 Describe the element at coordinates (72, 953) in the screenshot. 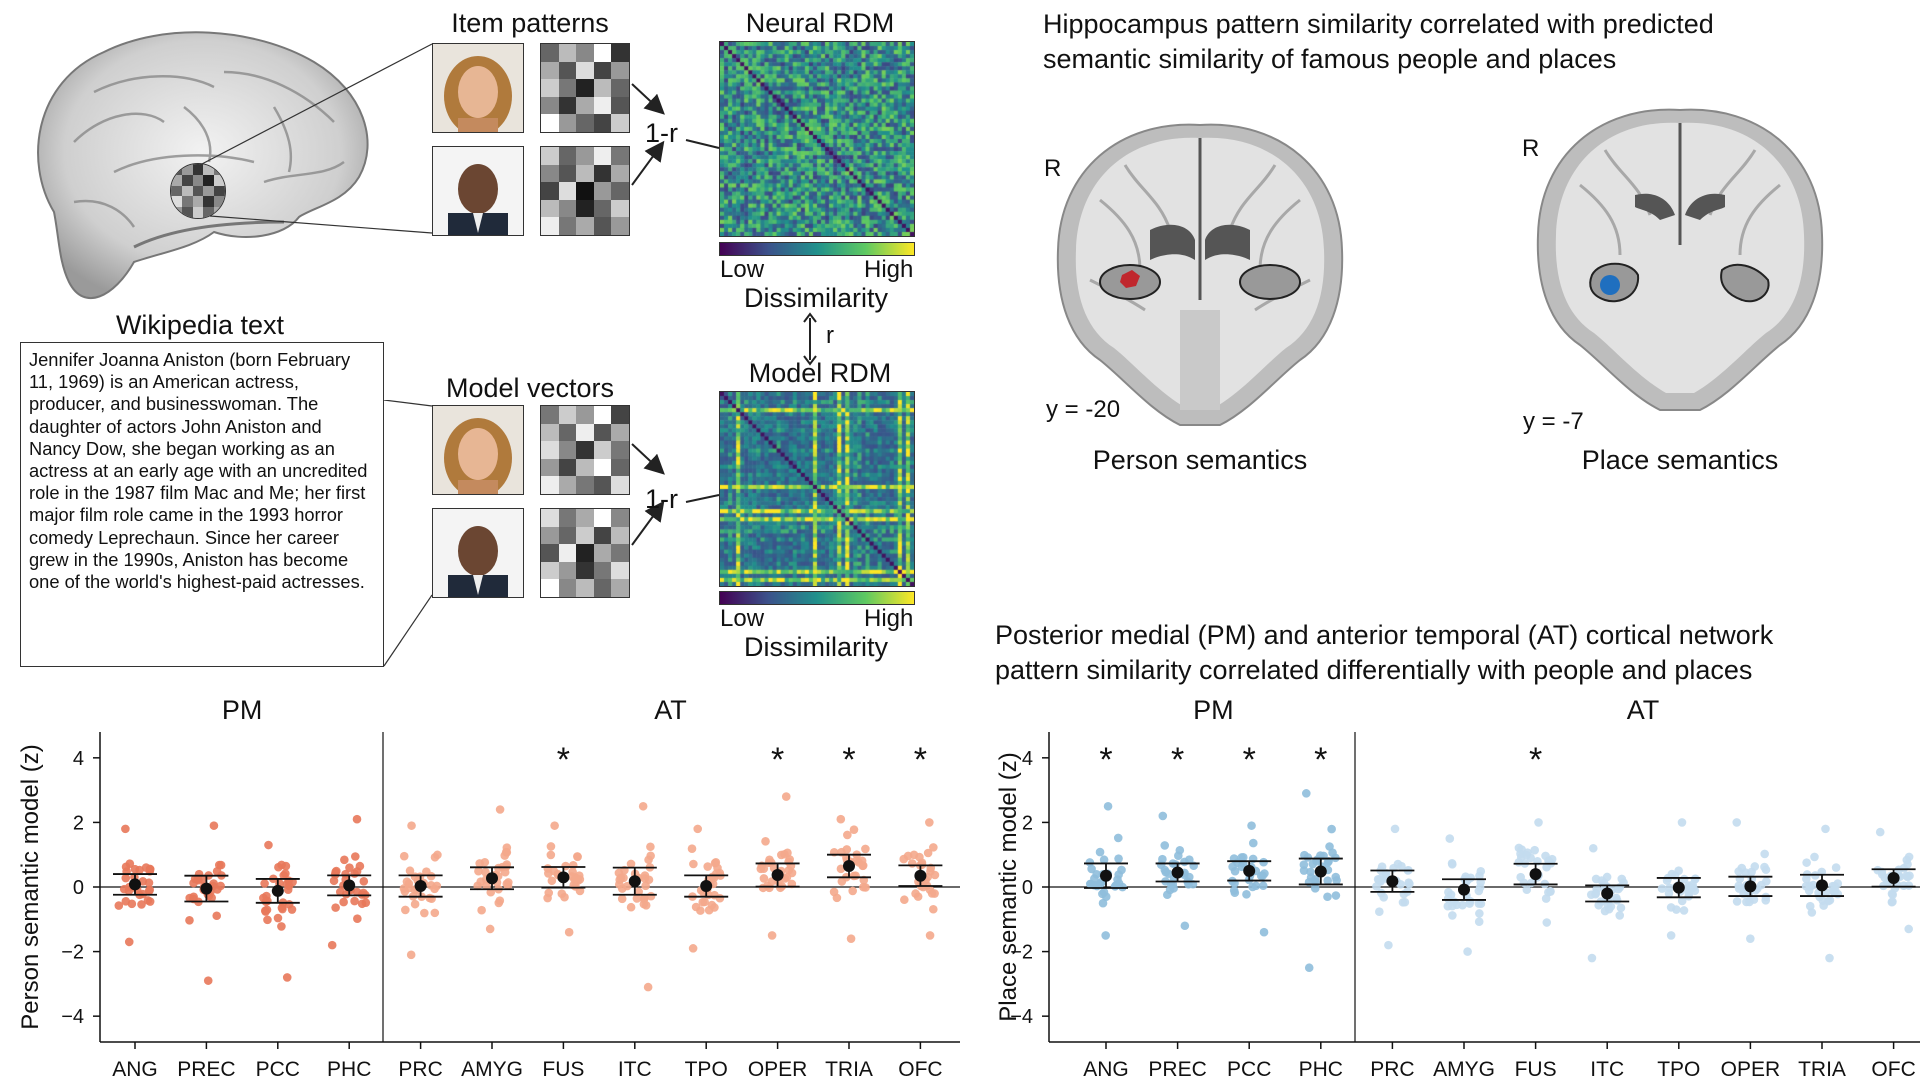

I see `y-tick-label: −2` at that location.